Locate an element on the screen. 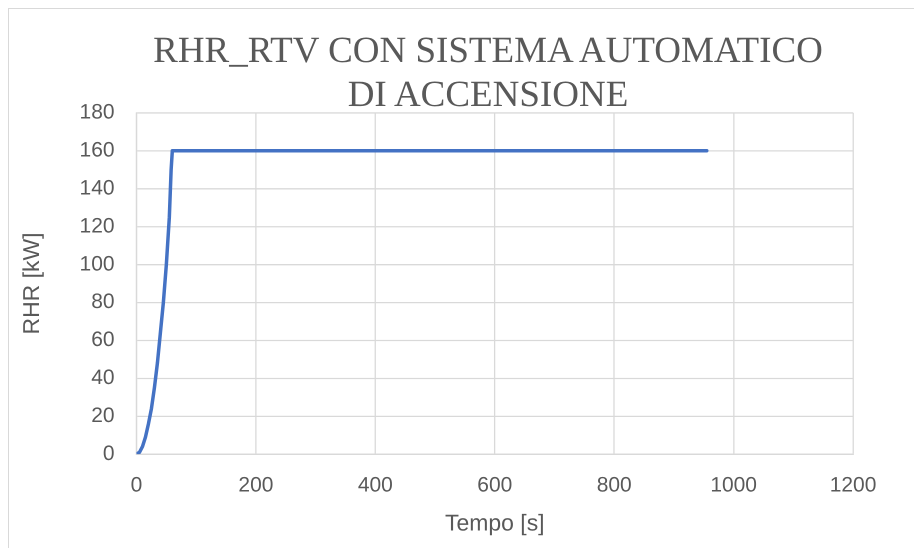  x-tick-label: 1000 is located at coordinates (733, 485).